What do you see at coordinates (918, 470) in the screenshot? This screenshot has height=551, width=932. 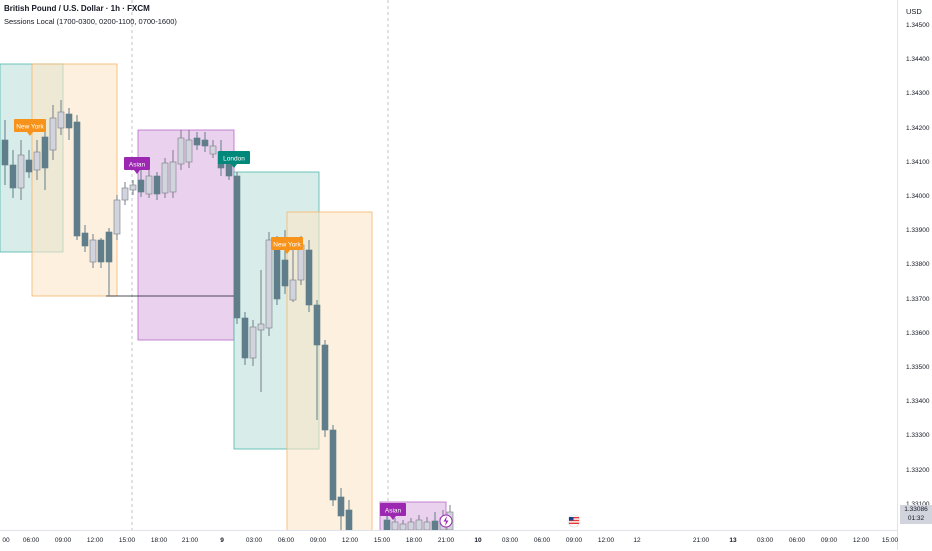 I see `price-tick: 1.33200` at bounding box center [918, 470].